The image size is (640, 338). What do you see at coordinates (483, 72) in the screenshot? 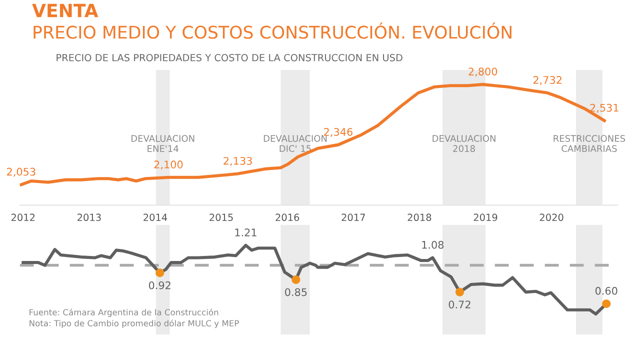
I see `annotation: 2,800` at bounding box center [483, 72].